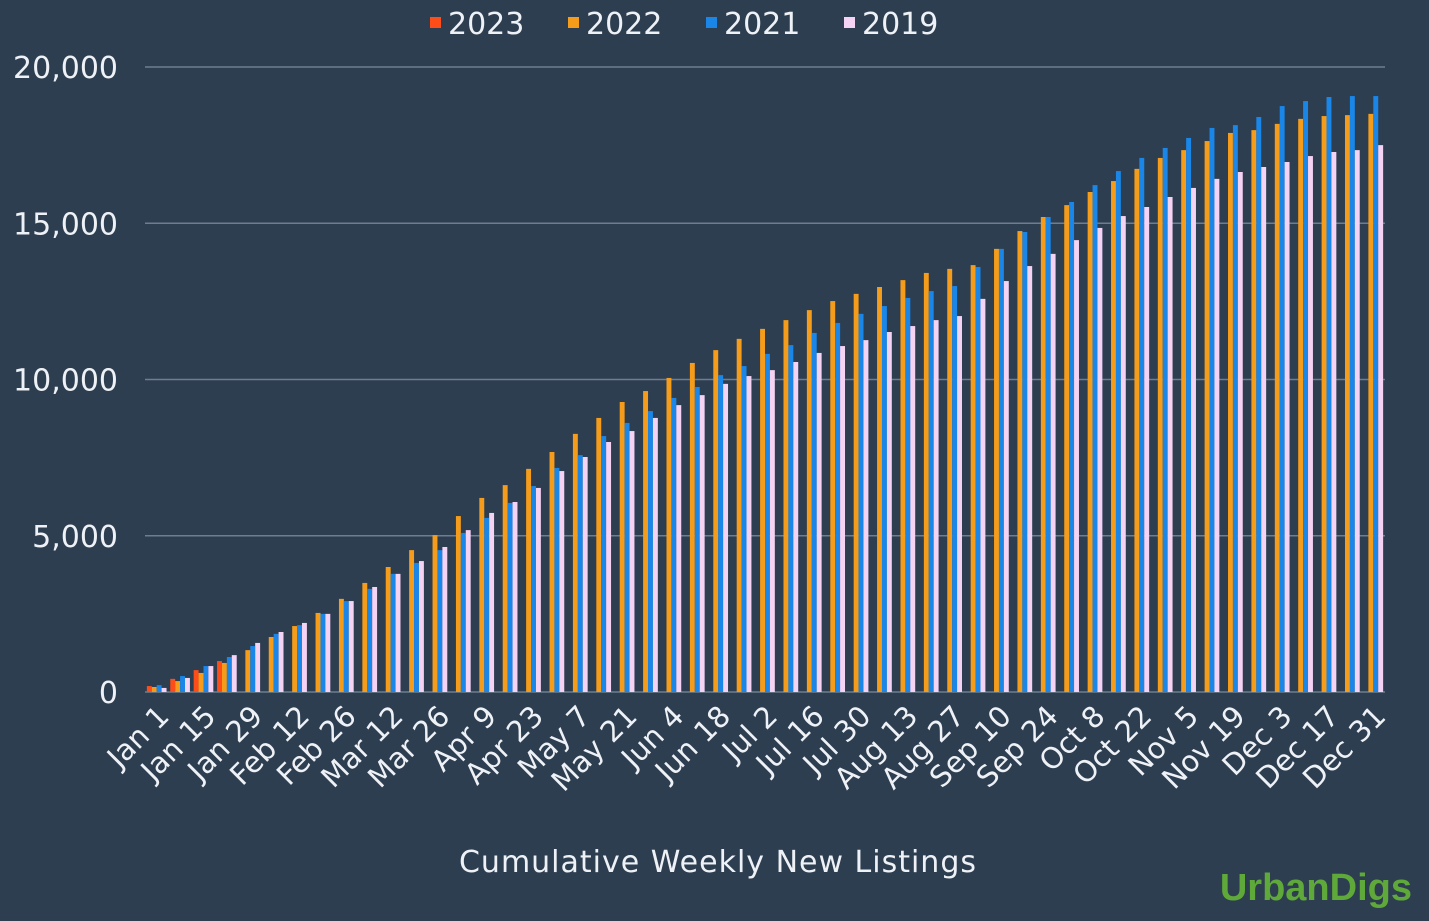  Describe the element at coordinates (65, 224) in the screenshot. I see `y-tick-label: 15,000` at that location.